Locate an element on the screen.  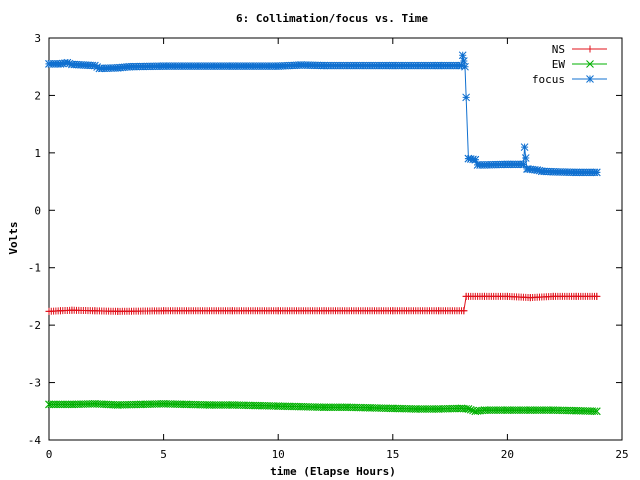
legend: NS EW focus is located at coordinates (569, 64).